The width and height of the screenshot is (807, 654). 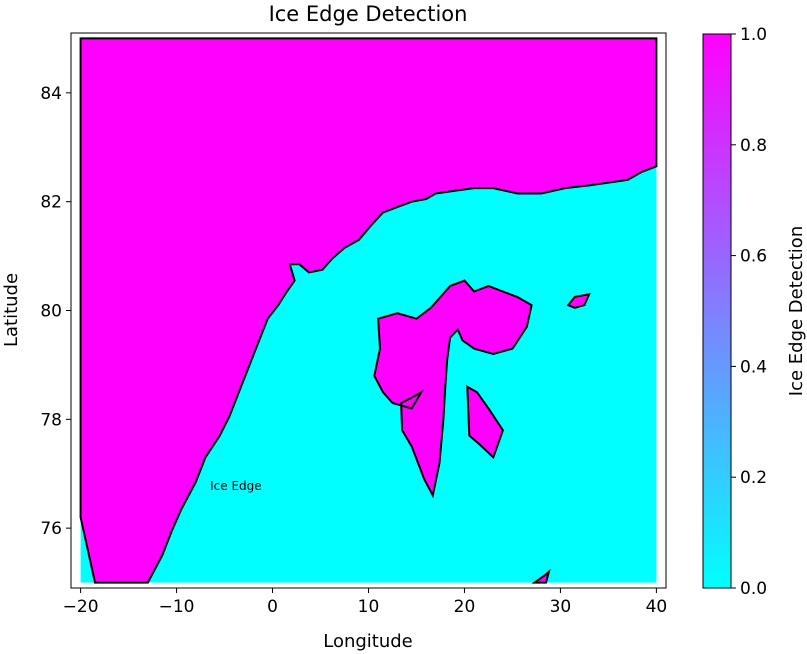 I want to click on colorbar-tick-label: 0.2, so click(x=753, y=478).